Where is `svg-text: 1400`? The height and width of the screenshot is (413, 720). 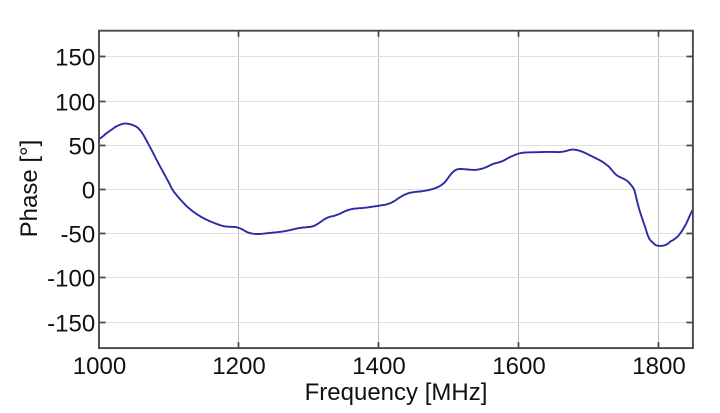
svg-text: 1400 is located at coordinates (378, 366).